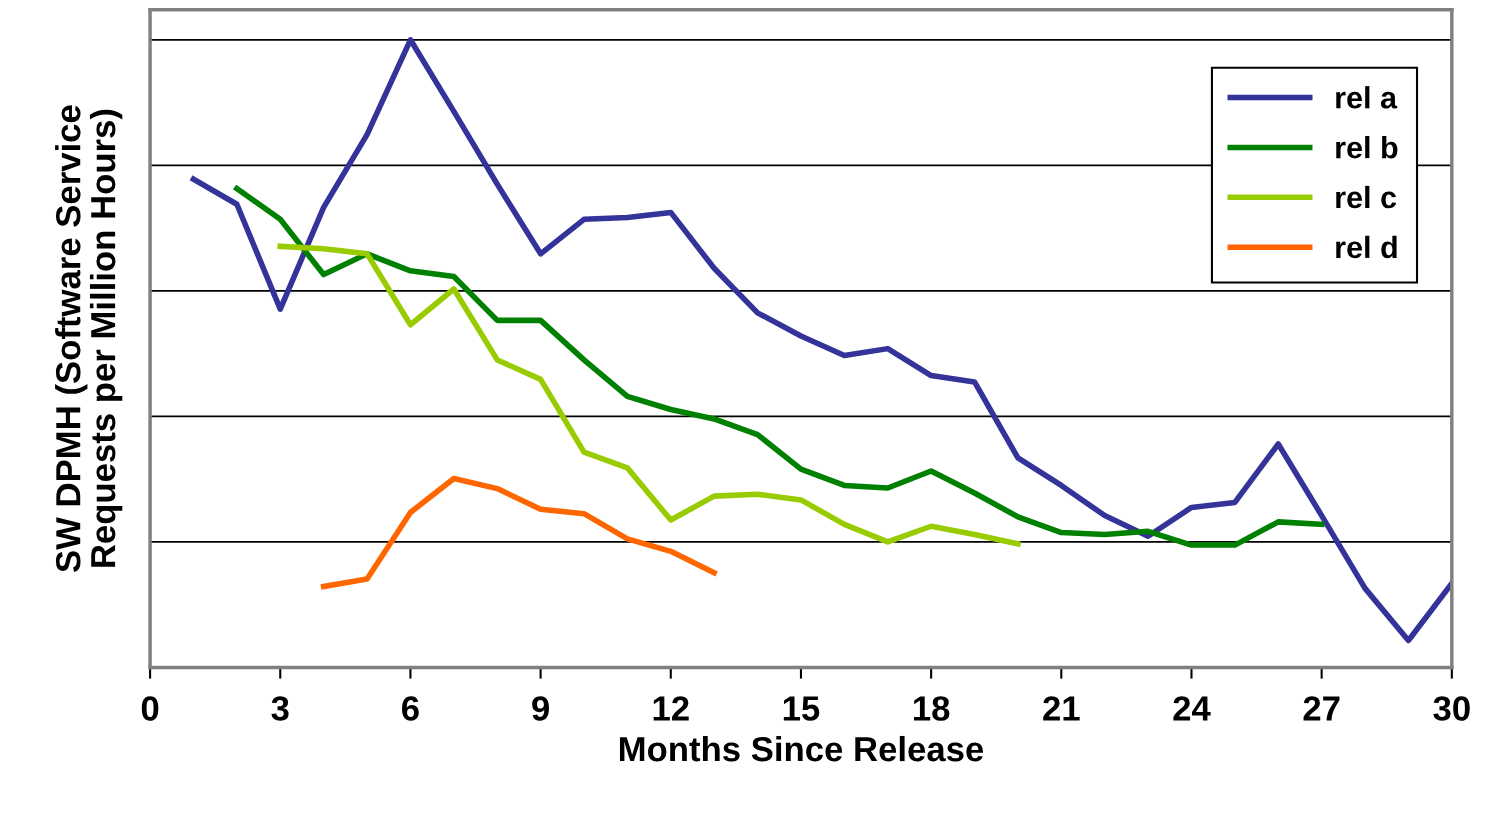  I want to click on x-tick-label: 18, so click(932, 708).